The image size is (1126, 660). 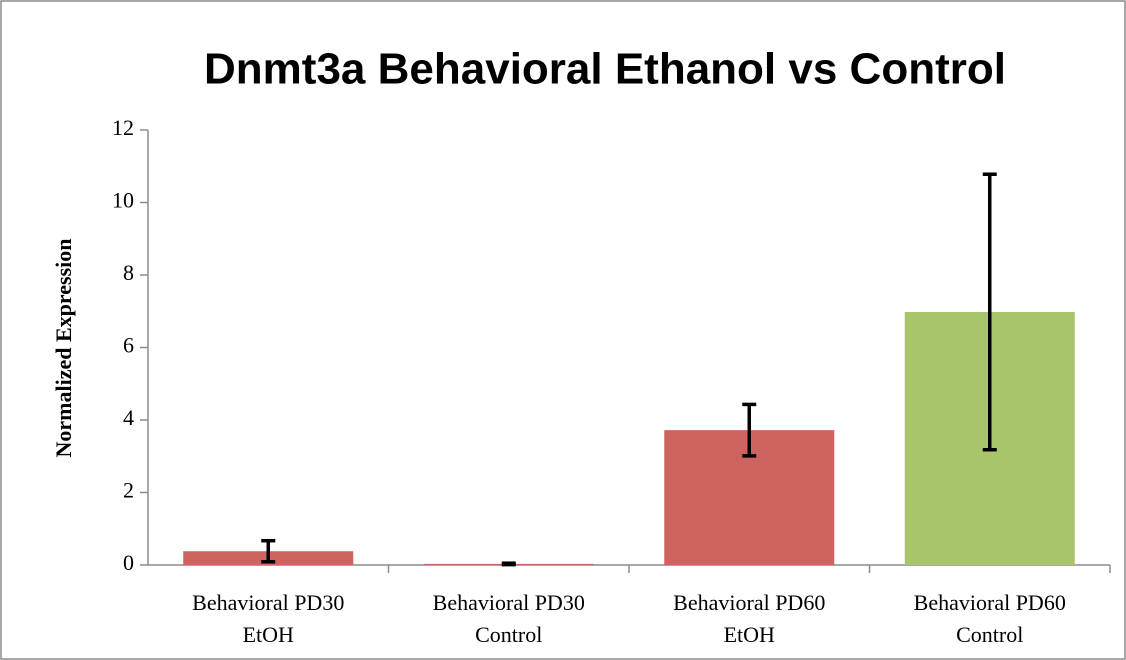 What do you see at coordinates (128, 345) in the screenshot?
I see `y-tick-label: 6` at bounding box center [128, 345].